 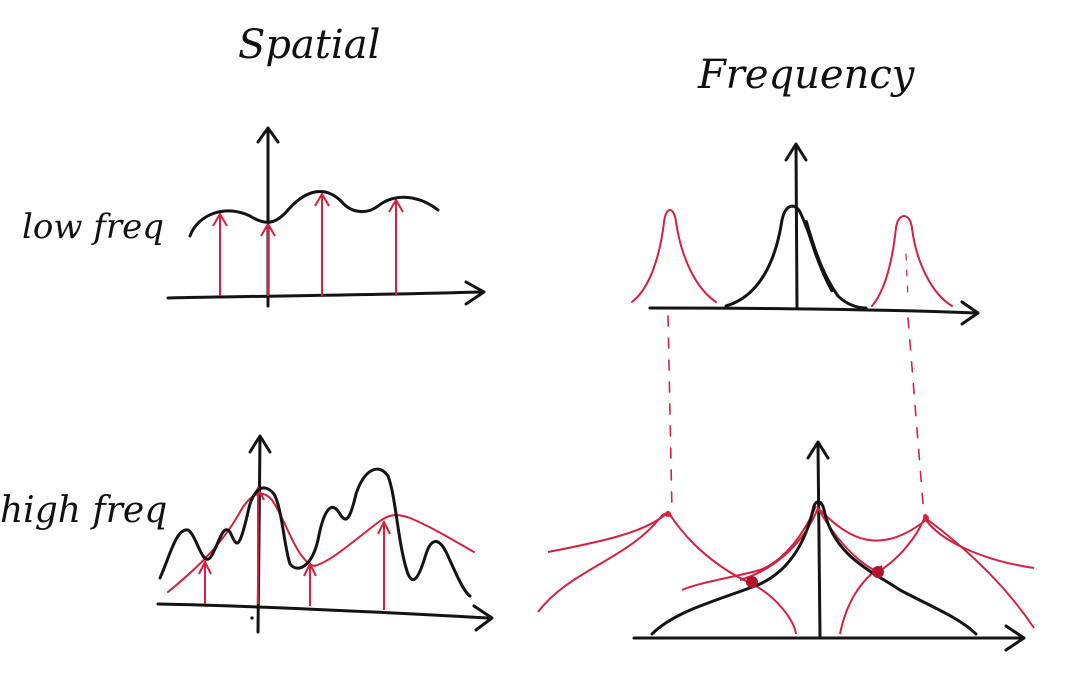 What do you see at coordinates (907, 277) in the screenshot?
I see `guide-dashed-center` at bounding box center [907, 277].